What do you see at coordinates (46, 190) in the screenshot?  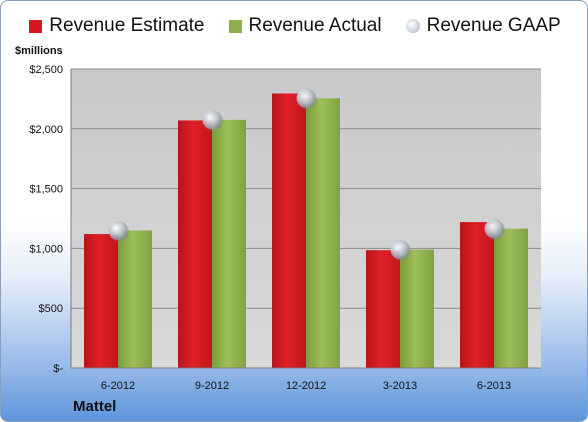 I see `y-tick-label: $1,500` at bounding box center [46, 190].